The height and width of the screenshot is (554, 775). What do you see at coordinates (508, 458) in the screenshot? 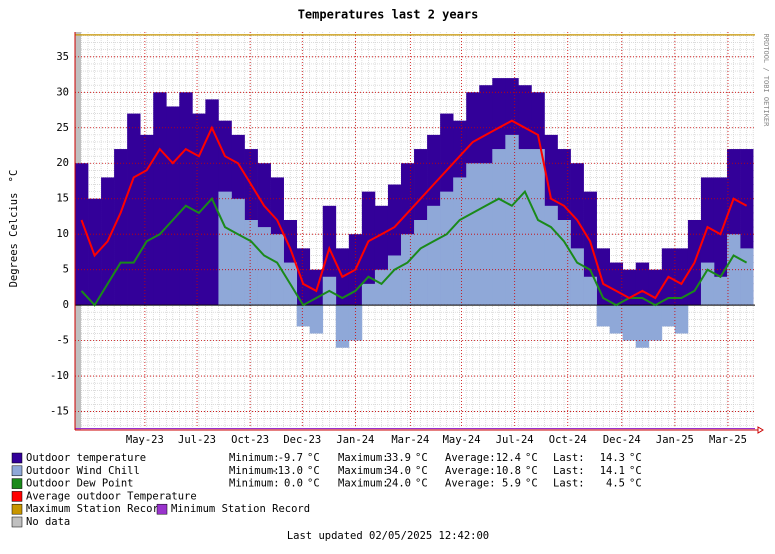
I see `stat-value: 12.4` at bounding box center [508, 458].